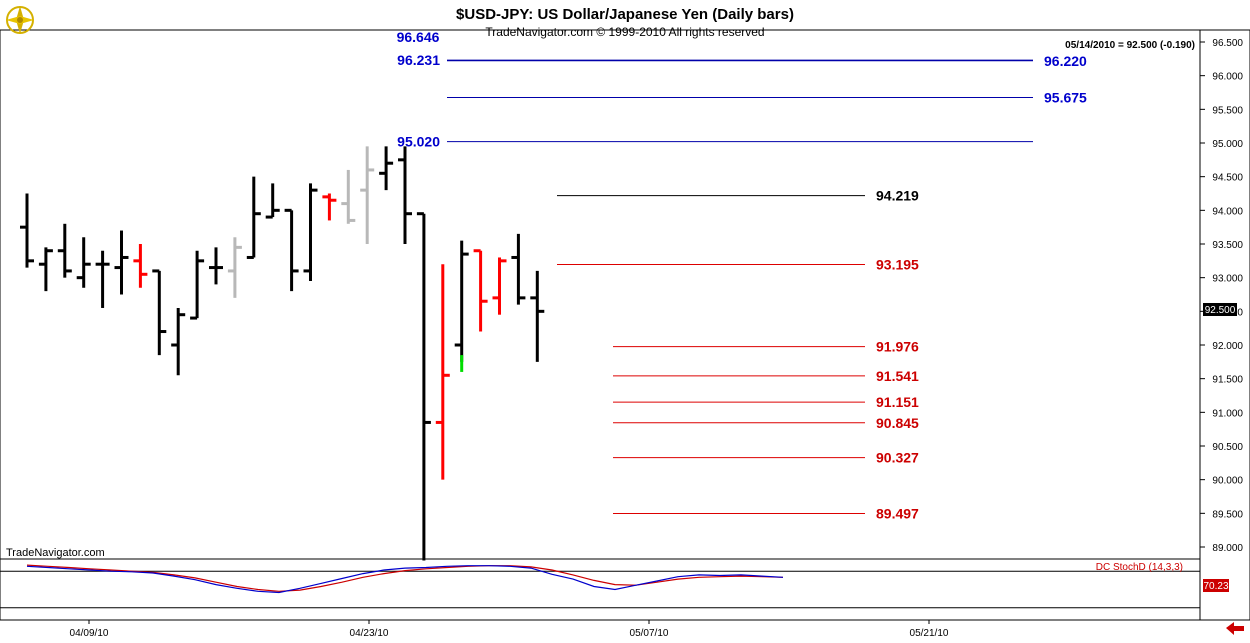  I want to click on support-label: 91.976, so click(897, 347).